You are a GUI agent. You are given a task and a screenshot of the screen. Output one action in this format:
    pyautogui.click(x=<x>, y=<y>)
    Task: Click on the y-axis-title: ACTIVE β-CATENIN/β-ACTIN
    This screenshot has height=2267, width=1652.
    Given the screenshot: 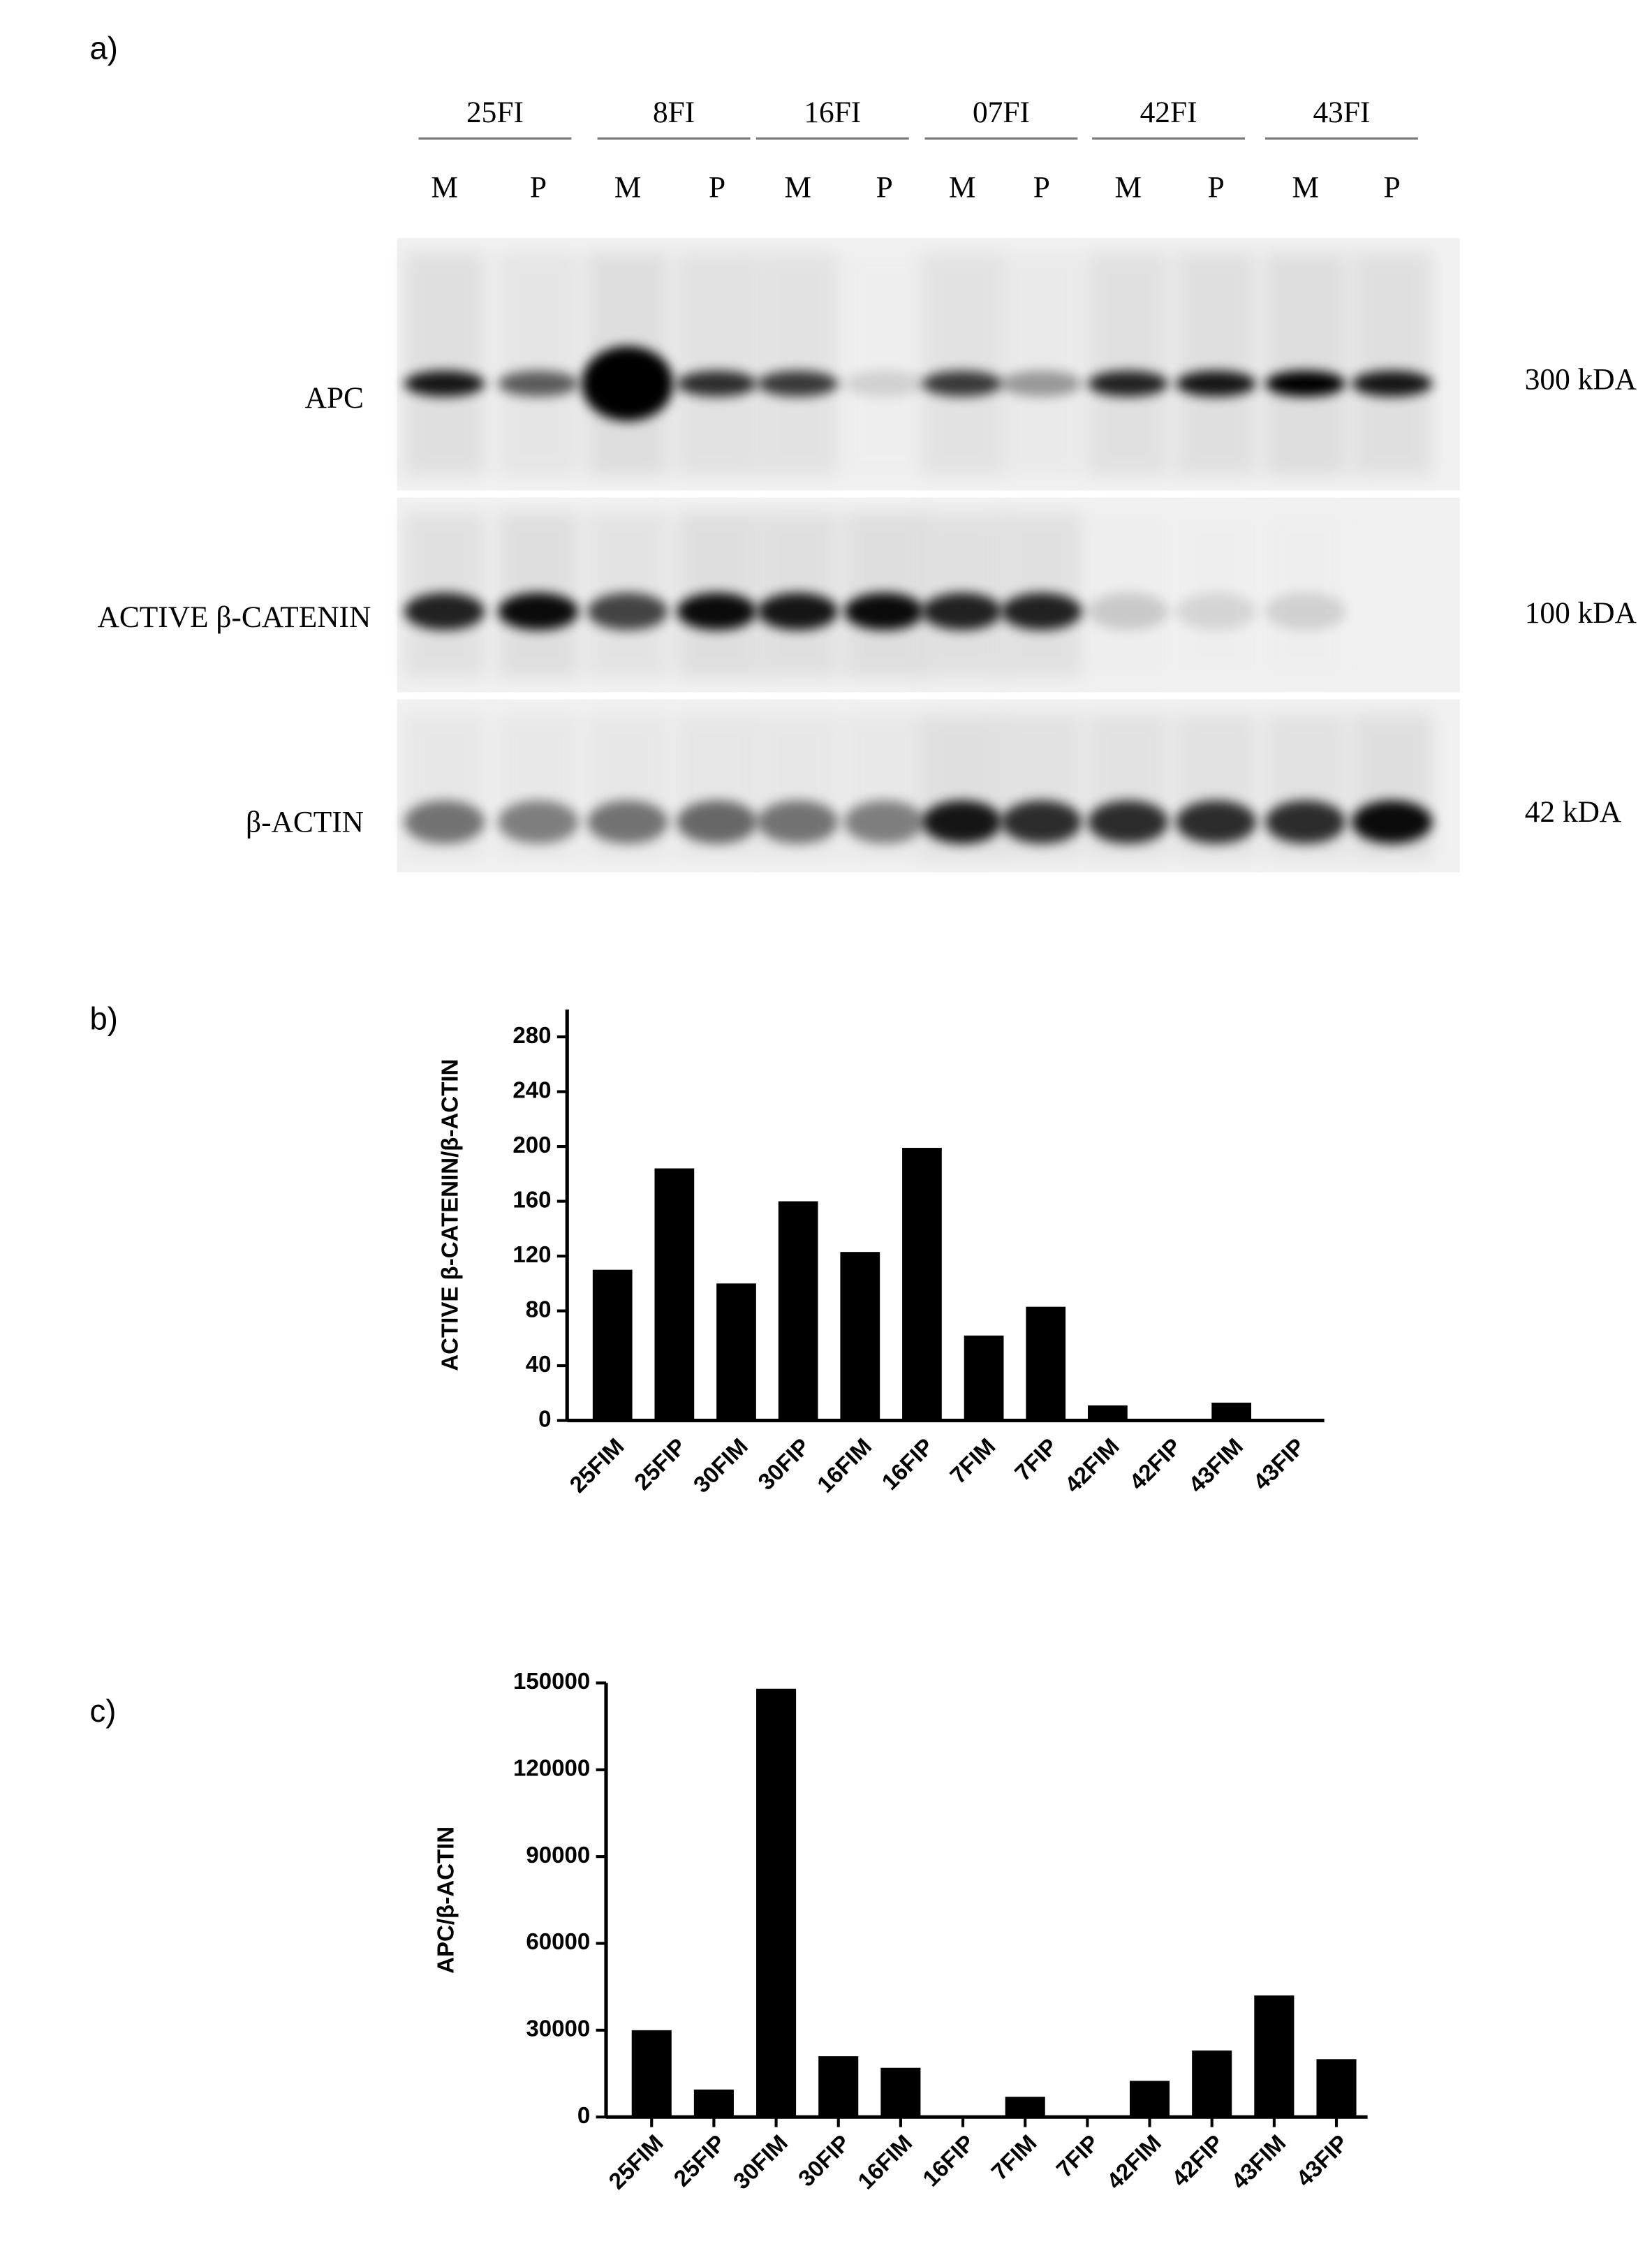 What is the action you would take?
    pyautogui.click(x=451, y=1215)
    